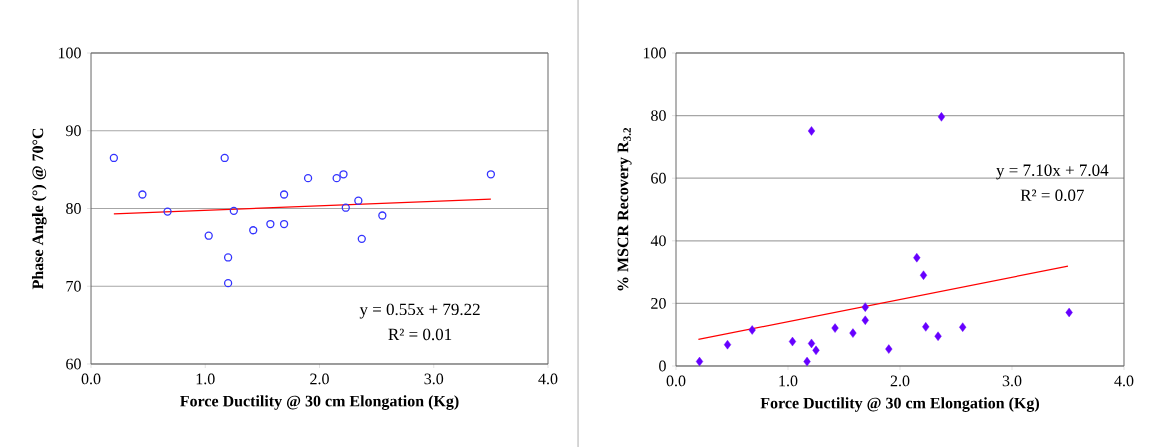 The width and height of the screenshot is (1154, 447). What do you see at coordinates (73, 131) in the screenshot?
I see `y-tick-label: 90` at bounding box center [73, 131].